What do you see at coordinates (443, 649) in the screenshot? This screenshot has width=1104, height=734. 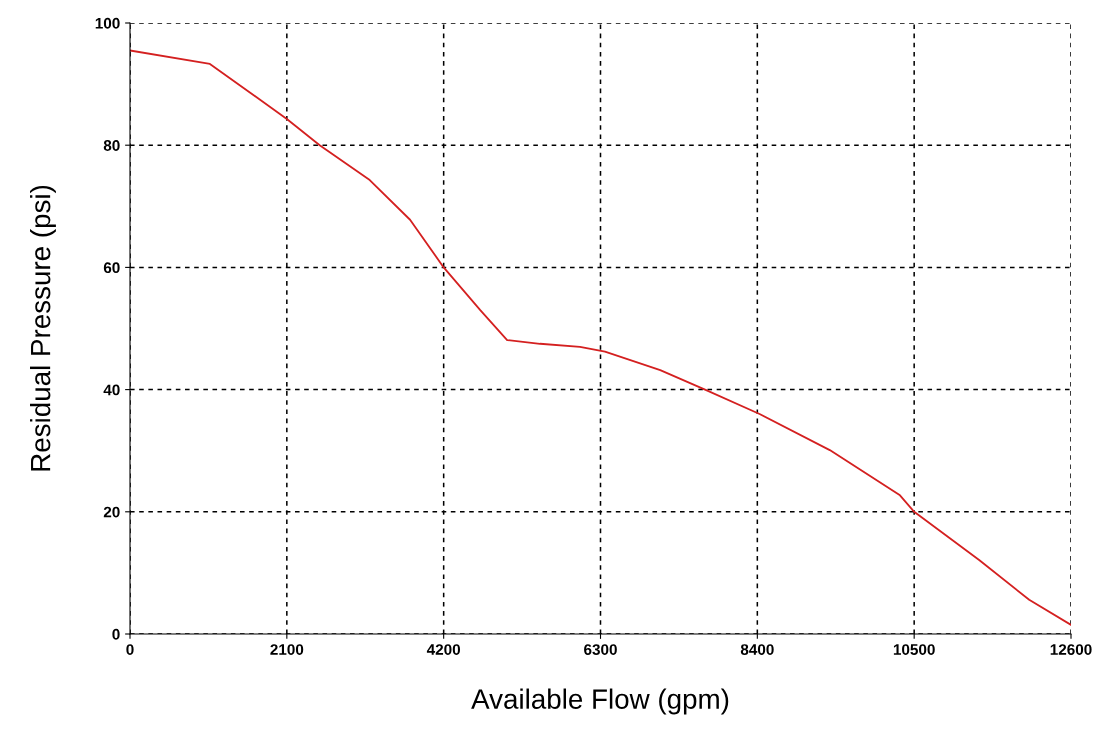 I see `x-tick-label: 4200` at bounding box center [443, 649].